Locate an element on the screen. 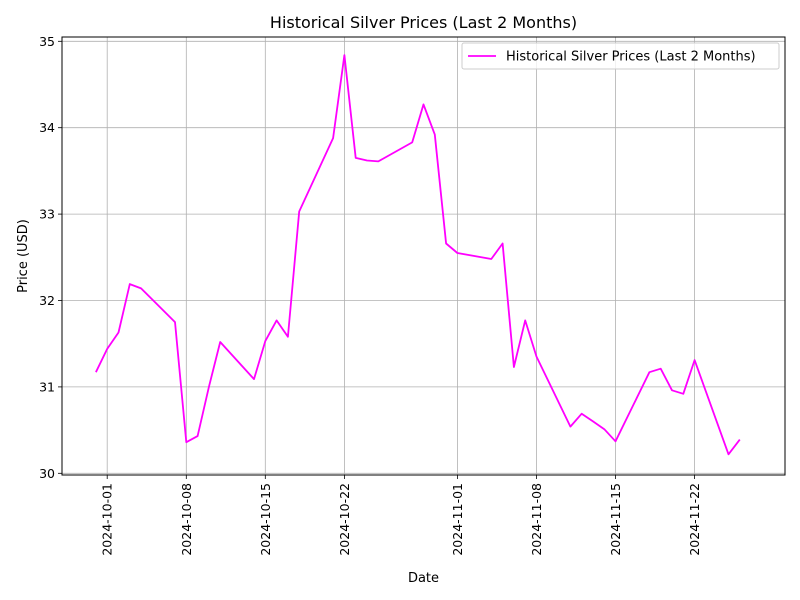  legend: Historical Silver Prices (Last 2 Months) is located at coordinates (620, 56).